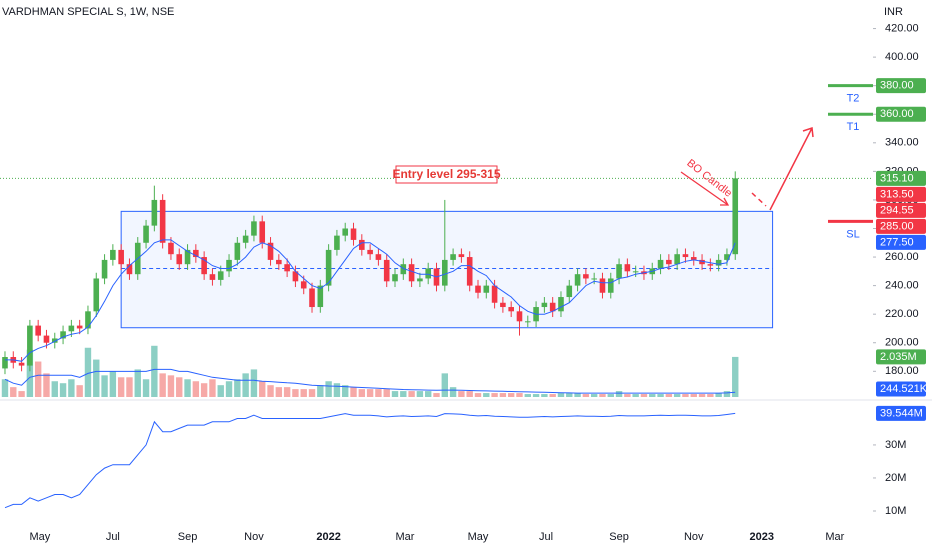 Image resolution: width=932 pixels, height=550 pixels. Describe the element at coordinates (902, 57) in the screenshot. I see `y-tick-label: 400.00` at that location.